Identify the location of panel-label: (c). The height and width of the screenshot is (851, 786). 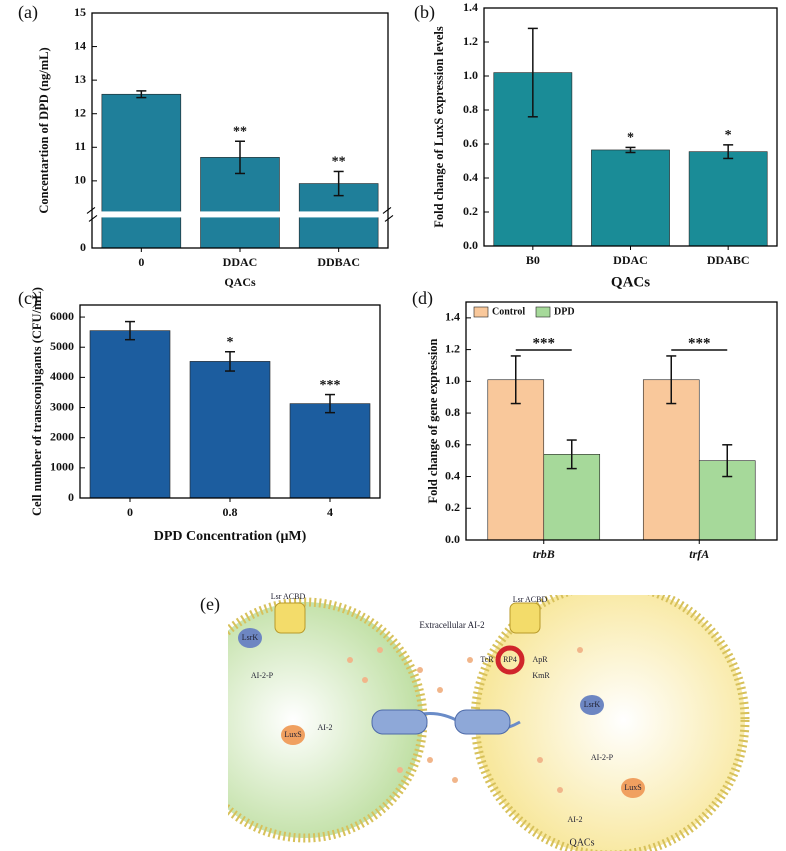
(28, 298).